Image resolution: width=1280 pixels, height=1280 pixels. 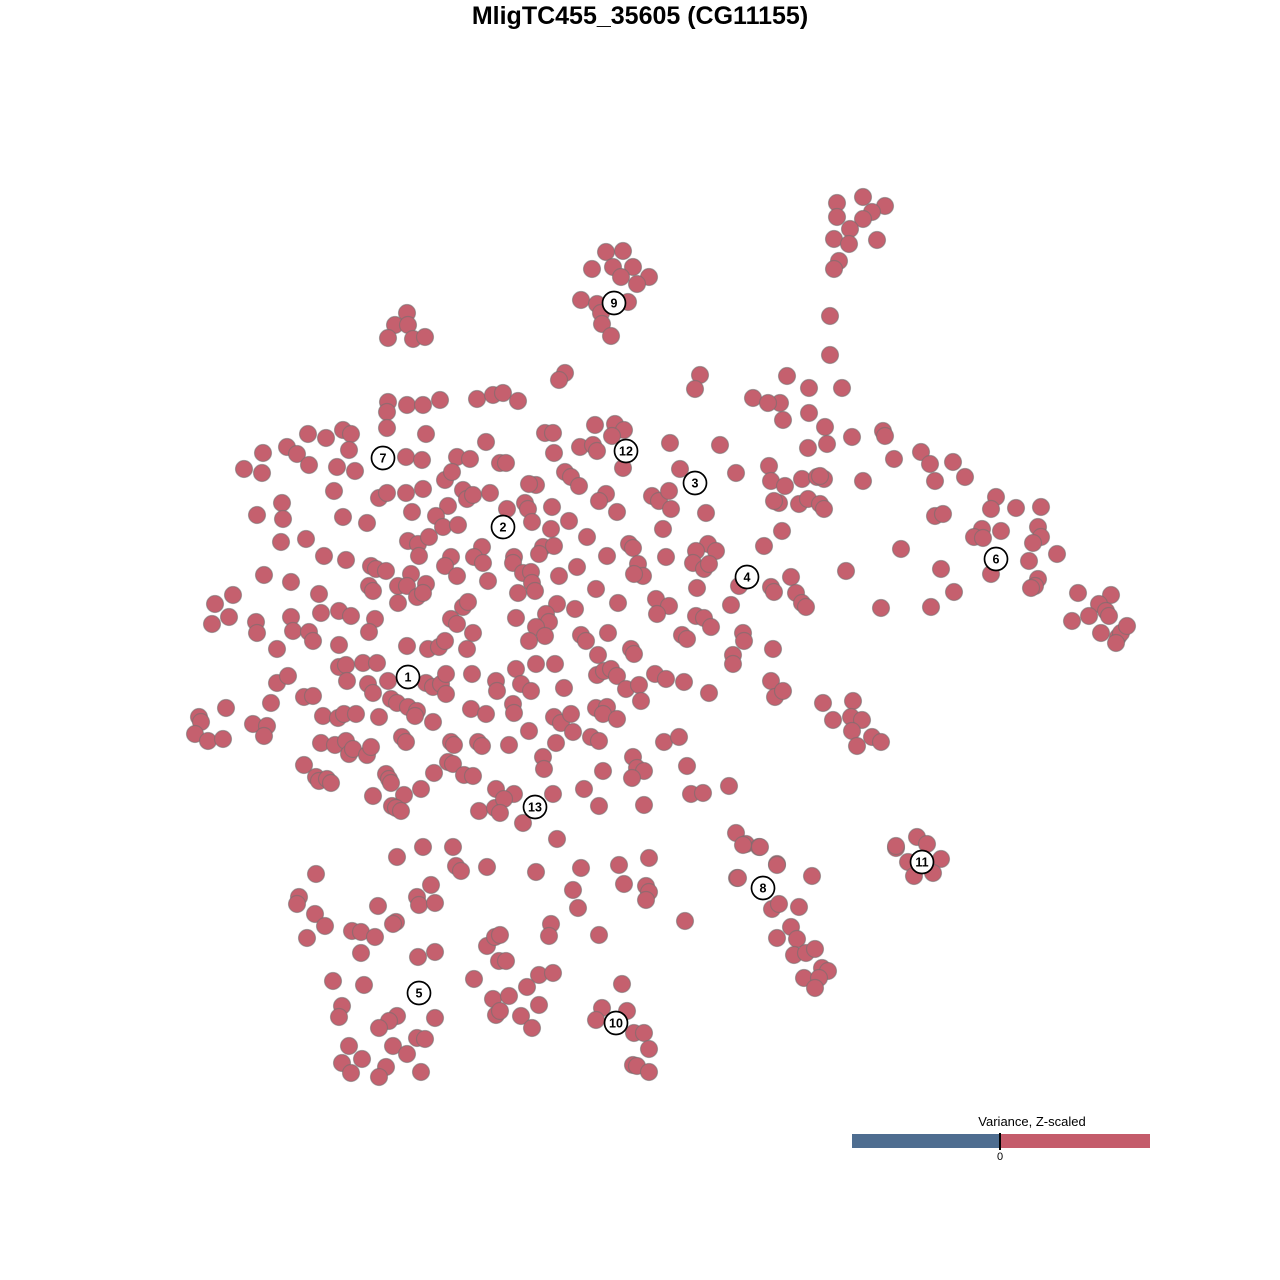 I want to click on svg-text: 8, so click(x=763, y=889).